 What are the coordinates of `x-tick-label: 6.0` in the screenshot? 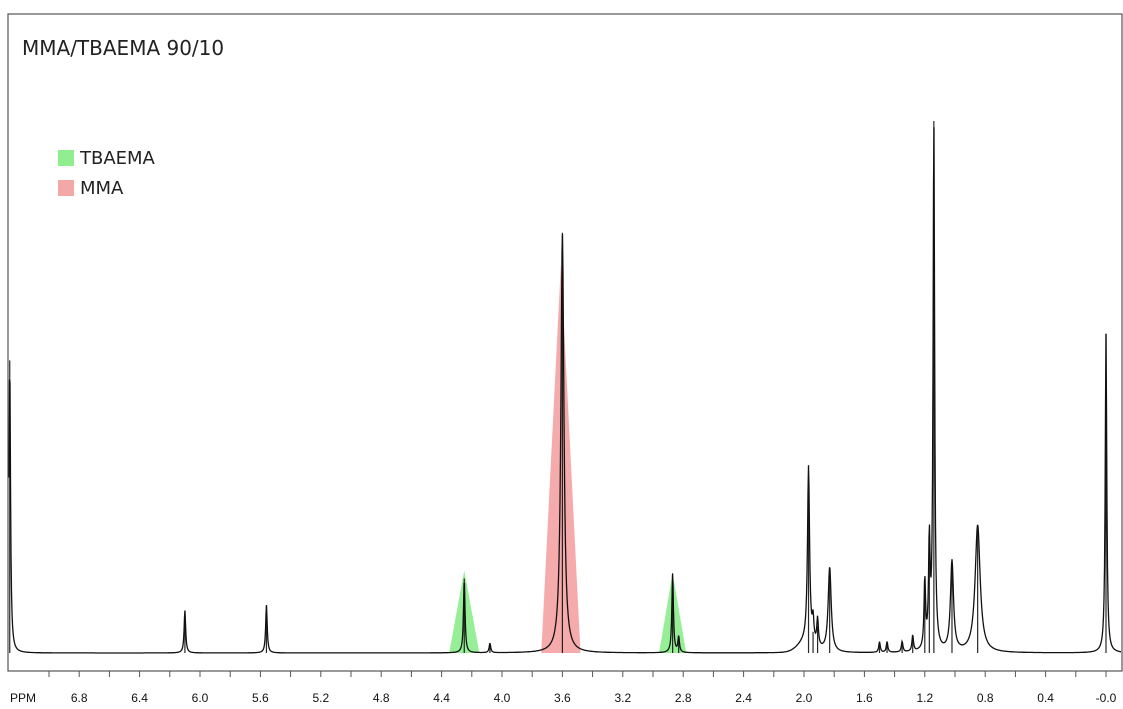 It's located at (200, 698).